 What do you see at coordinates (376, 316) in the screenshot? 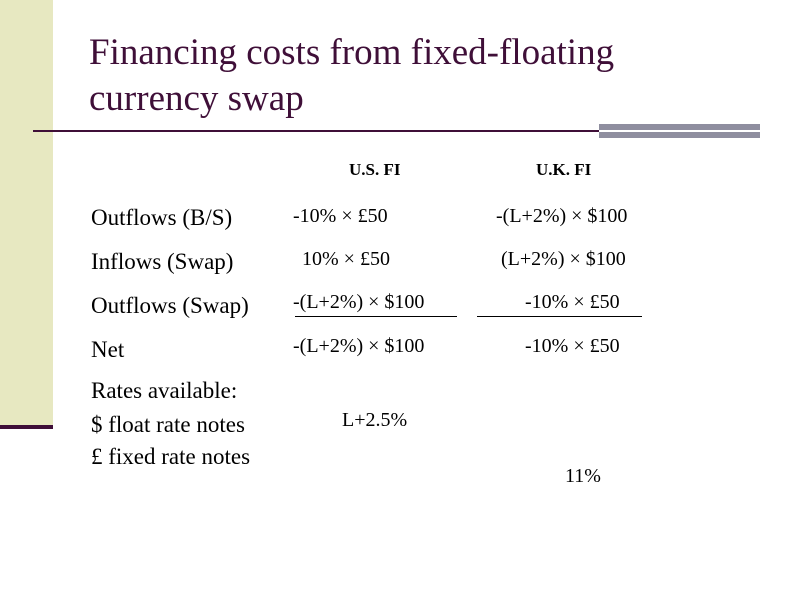
I see `underline-us-outflows-swap` at bounding box center [376, 316].